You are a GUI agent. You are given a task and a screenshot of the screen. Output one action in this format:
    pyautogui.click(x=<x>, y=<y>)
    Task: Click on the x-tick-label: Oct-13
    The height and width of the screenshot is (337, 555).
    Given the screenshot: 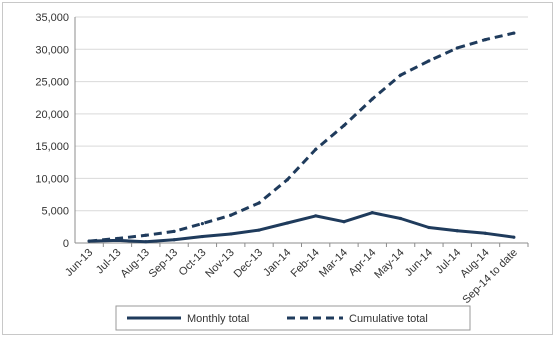 What is the action you would take?
    pyautogui.click(x=193, y=263)
    